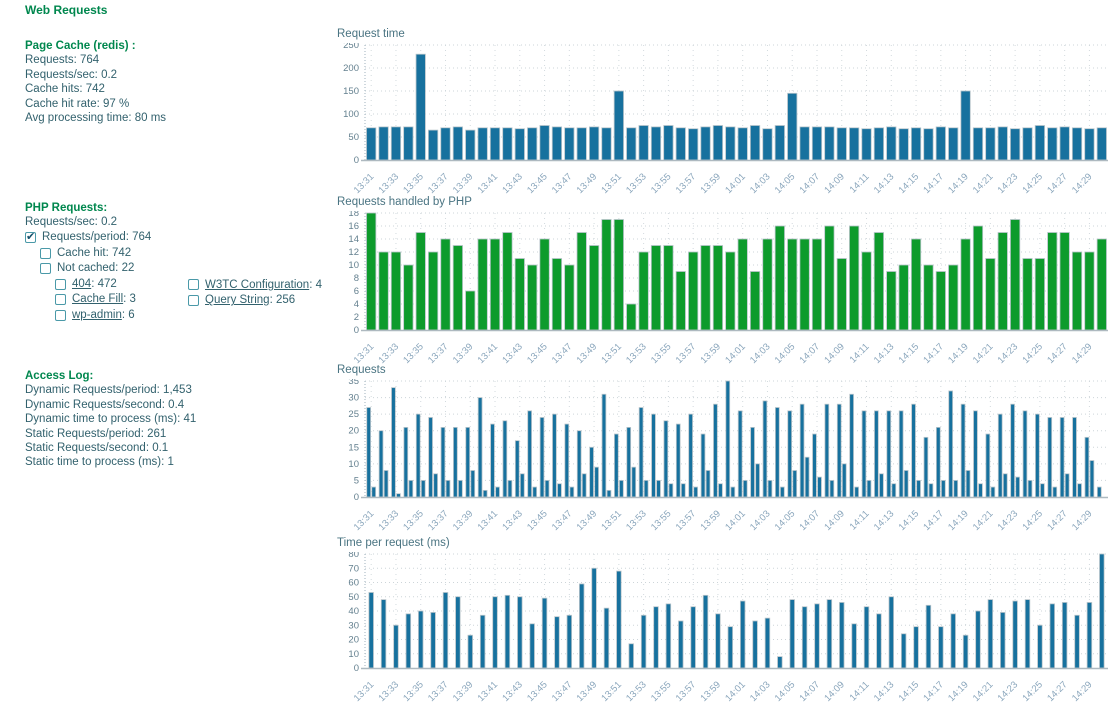  What do you see at coordinates (353, 137) in the screenshot?
I see `svg-text: 50` at bounding box center [353, 137].